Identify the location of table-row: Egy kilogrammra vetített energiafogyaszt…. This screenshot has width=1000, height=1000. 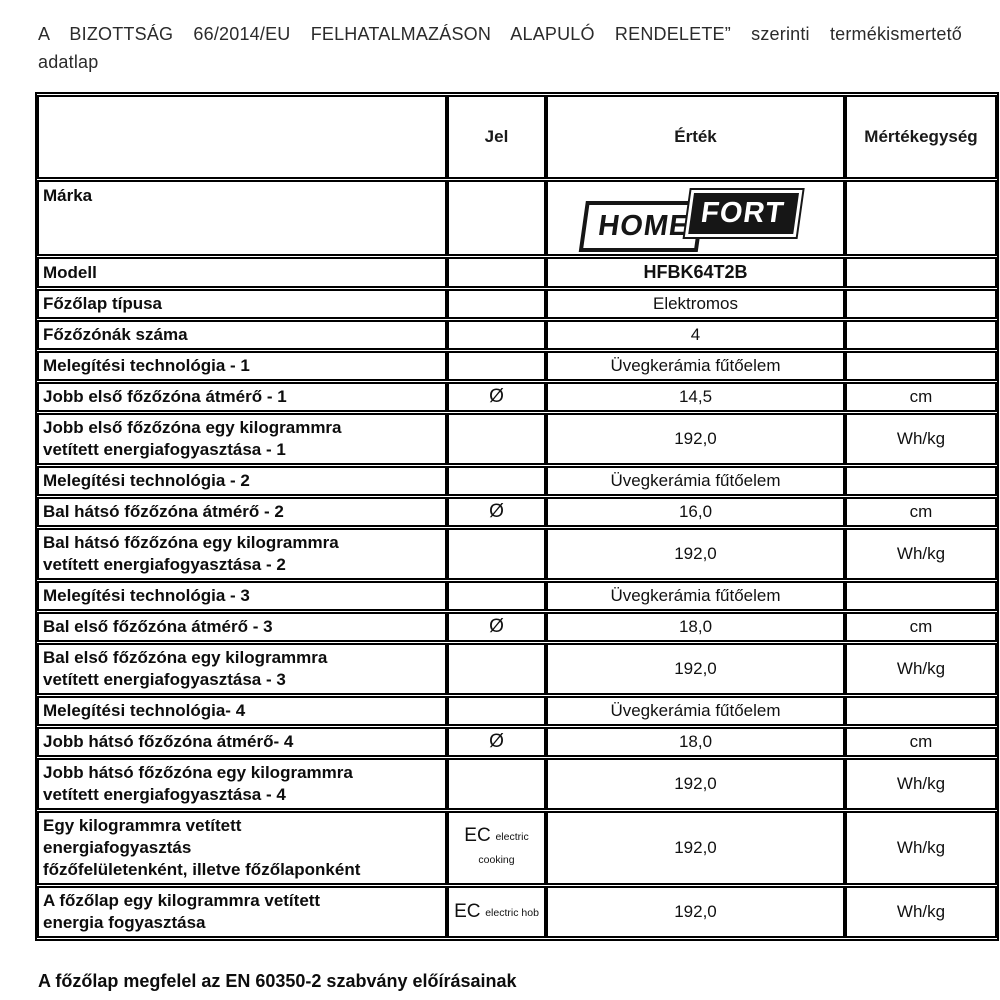
(517, 848).